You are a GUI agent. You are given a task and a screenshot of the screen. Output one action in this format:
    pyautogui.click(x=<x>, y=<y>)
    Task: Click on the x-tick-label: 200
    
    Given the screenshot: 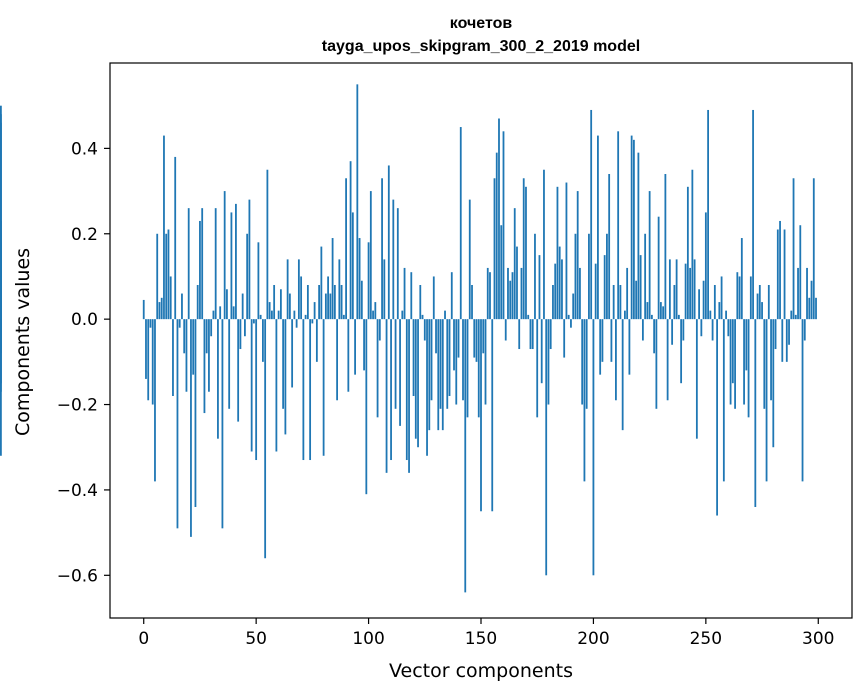 What is the action you would take?
    pyautogui.click(x=593, y=639)
    